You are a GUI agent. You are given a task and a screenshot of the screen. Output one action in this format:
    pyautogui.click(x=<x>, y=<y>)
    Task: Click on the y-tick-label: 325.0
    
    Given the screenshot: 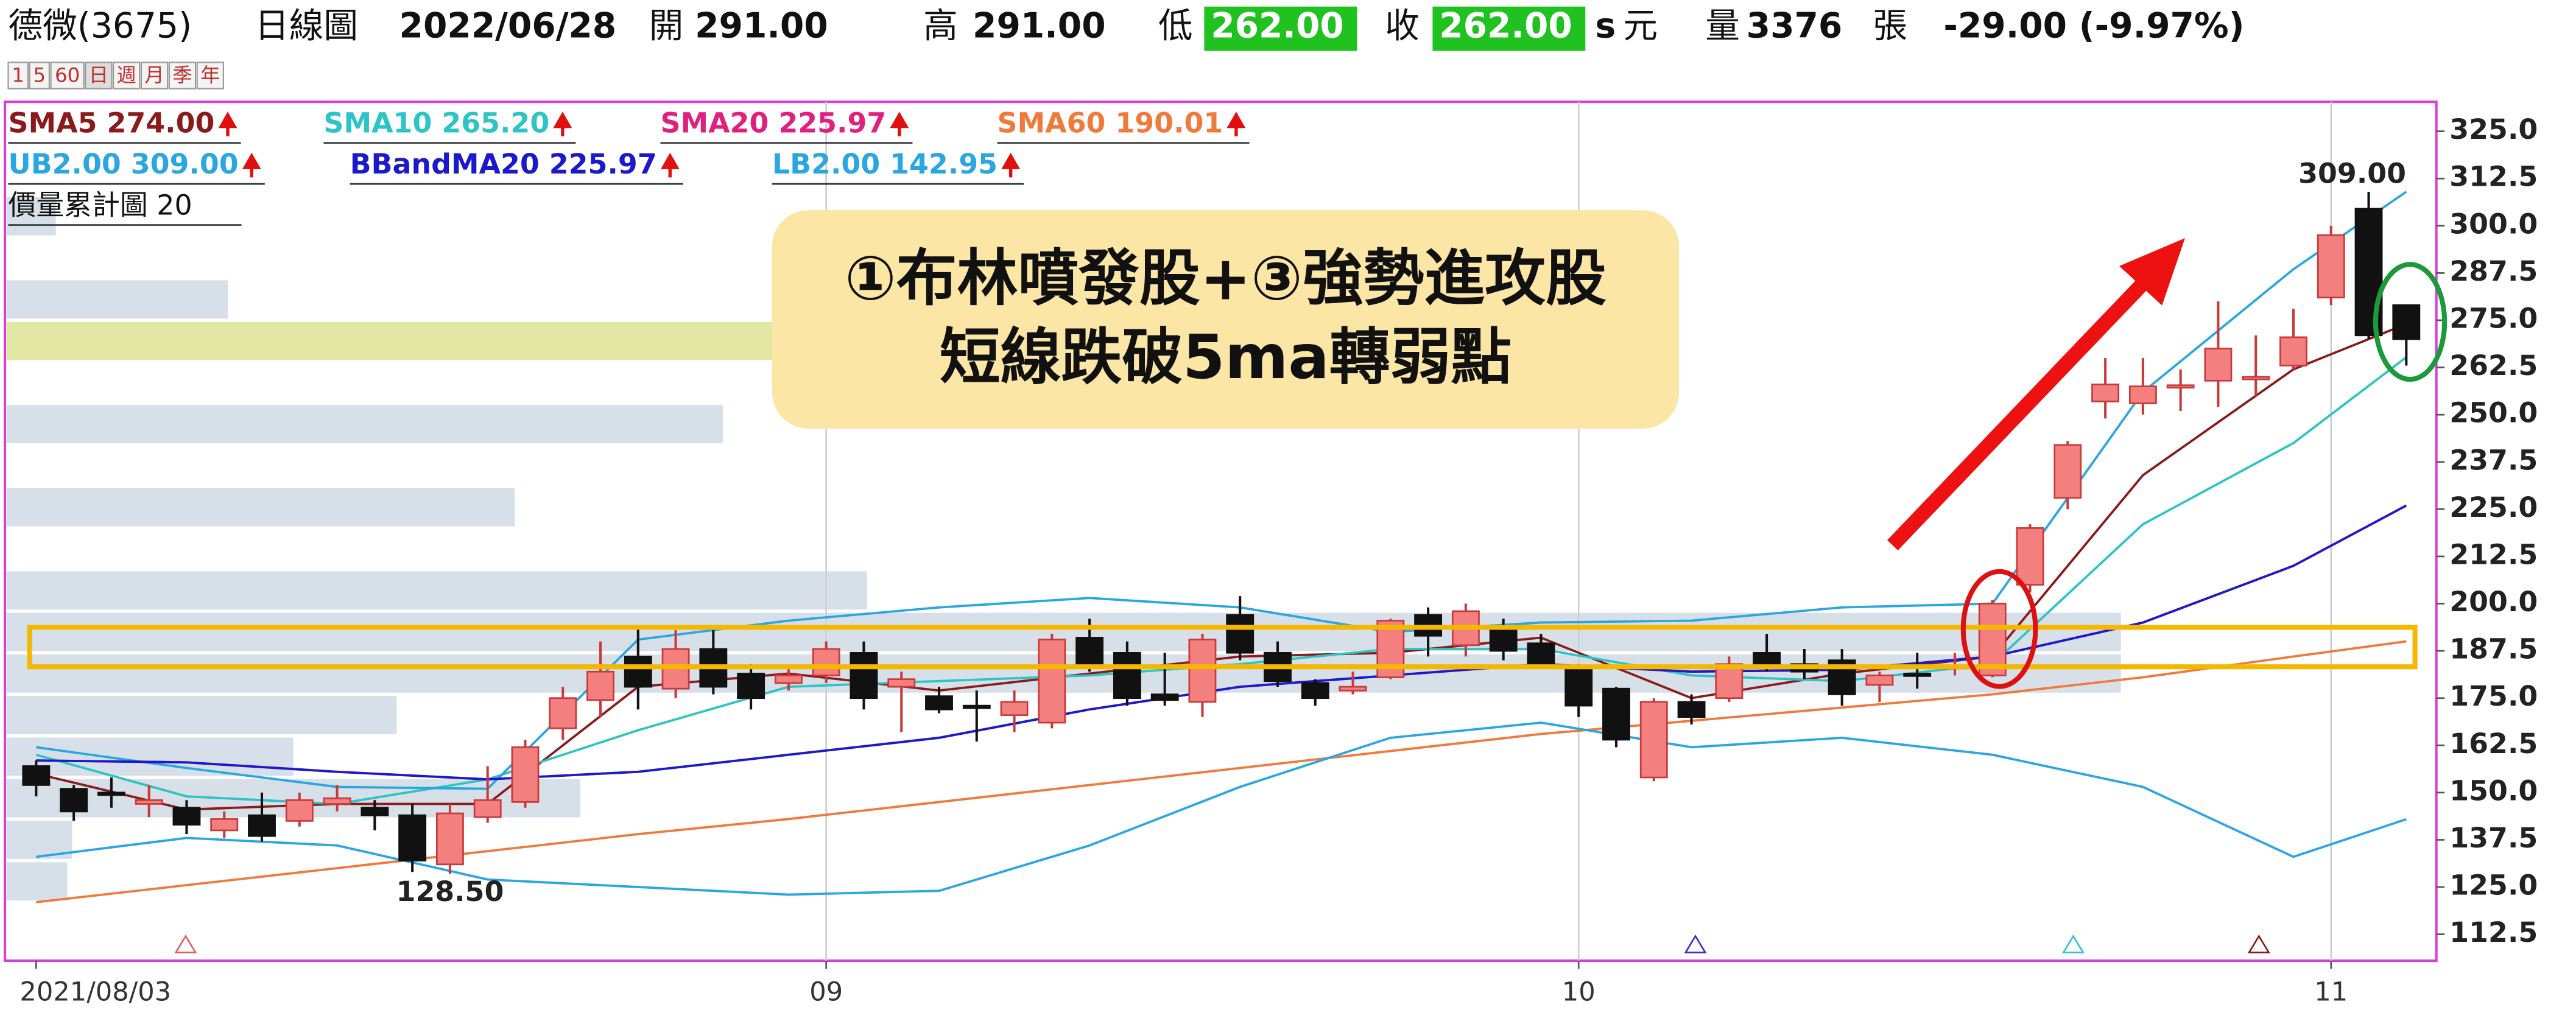 What is the action you would take?
    pyautogui.click(x=2493, y=129)
    